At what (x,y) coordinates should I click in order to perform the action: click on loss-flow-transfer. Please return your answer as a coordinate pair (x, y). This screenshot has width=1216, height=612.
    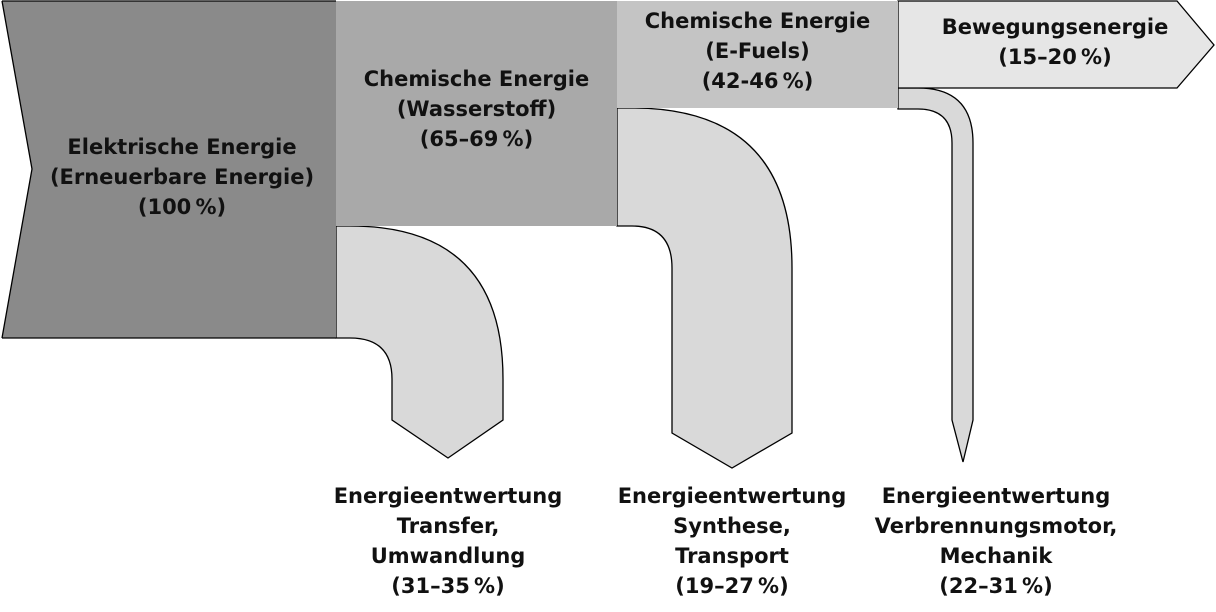
    Looking at the image, I should click on (419, 342).